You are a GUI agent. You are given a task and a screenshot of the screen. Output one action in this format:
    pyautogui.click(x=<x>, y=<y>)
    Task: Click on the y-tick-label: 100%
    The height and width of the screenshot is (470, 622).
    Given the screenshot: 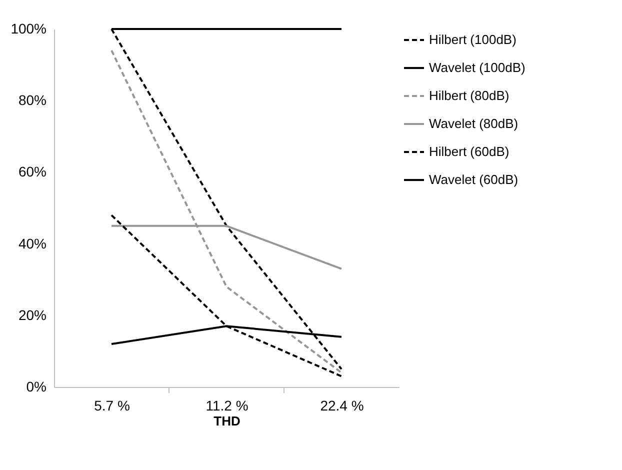 What is the action you would take?
    pyautogui.click(x=28, y=28)
    